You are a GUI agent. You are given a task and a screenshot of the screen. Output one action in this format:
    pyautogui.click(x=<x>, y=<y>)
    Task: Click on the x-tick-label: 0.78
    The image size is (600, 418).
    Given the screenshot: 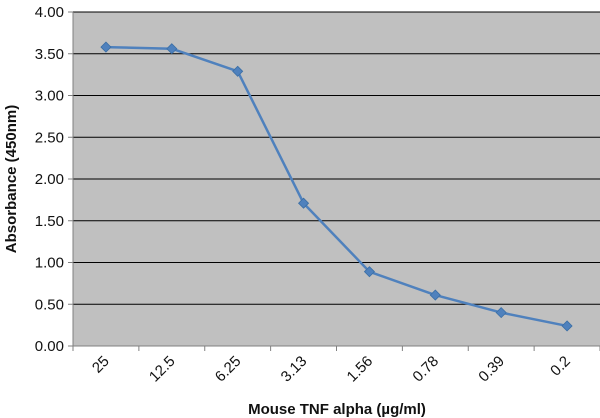 What is the action you would take?
    pyautogui.click(x=425, y=369)
    